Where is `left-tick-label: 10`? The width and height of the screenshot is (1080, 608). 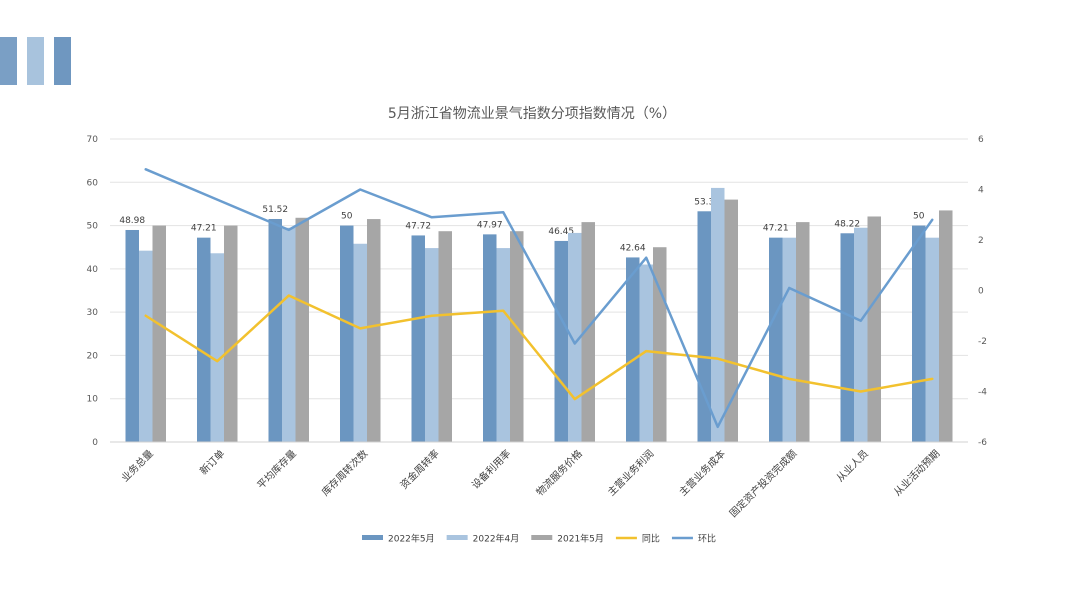 left-tick-label: 10 is located at coordinates (93, 400).